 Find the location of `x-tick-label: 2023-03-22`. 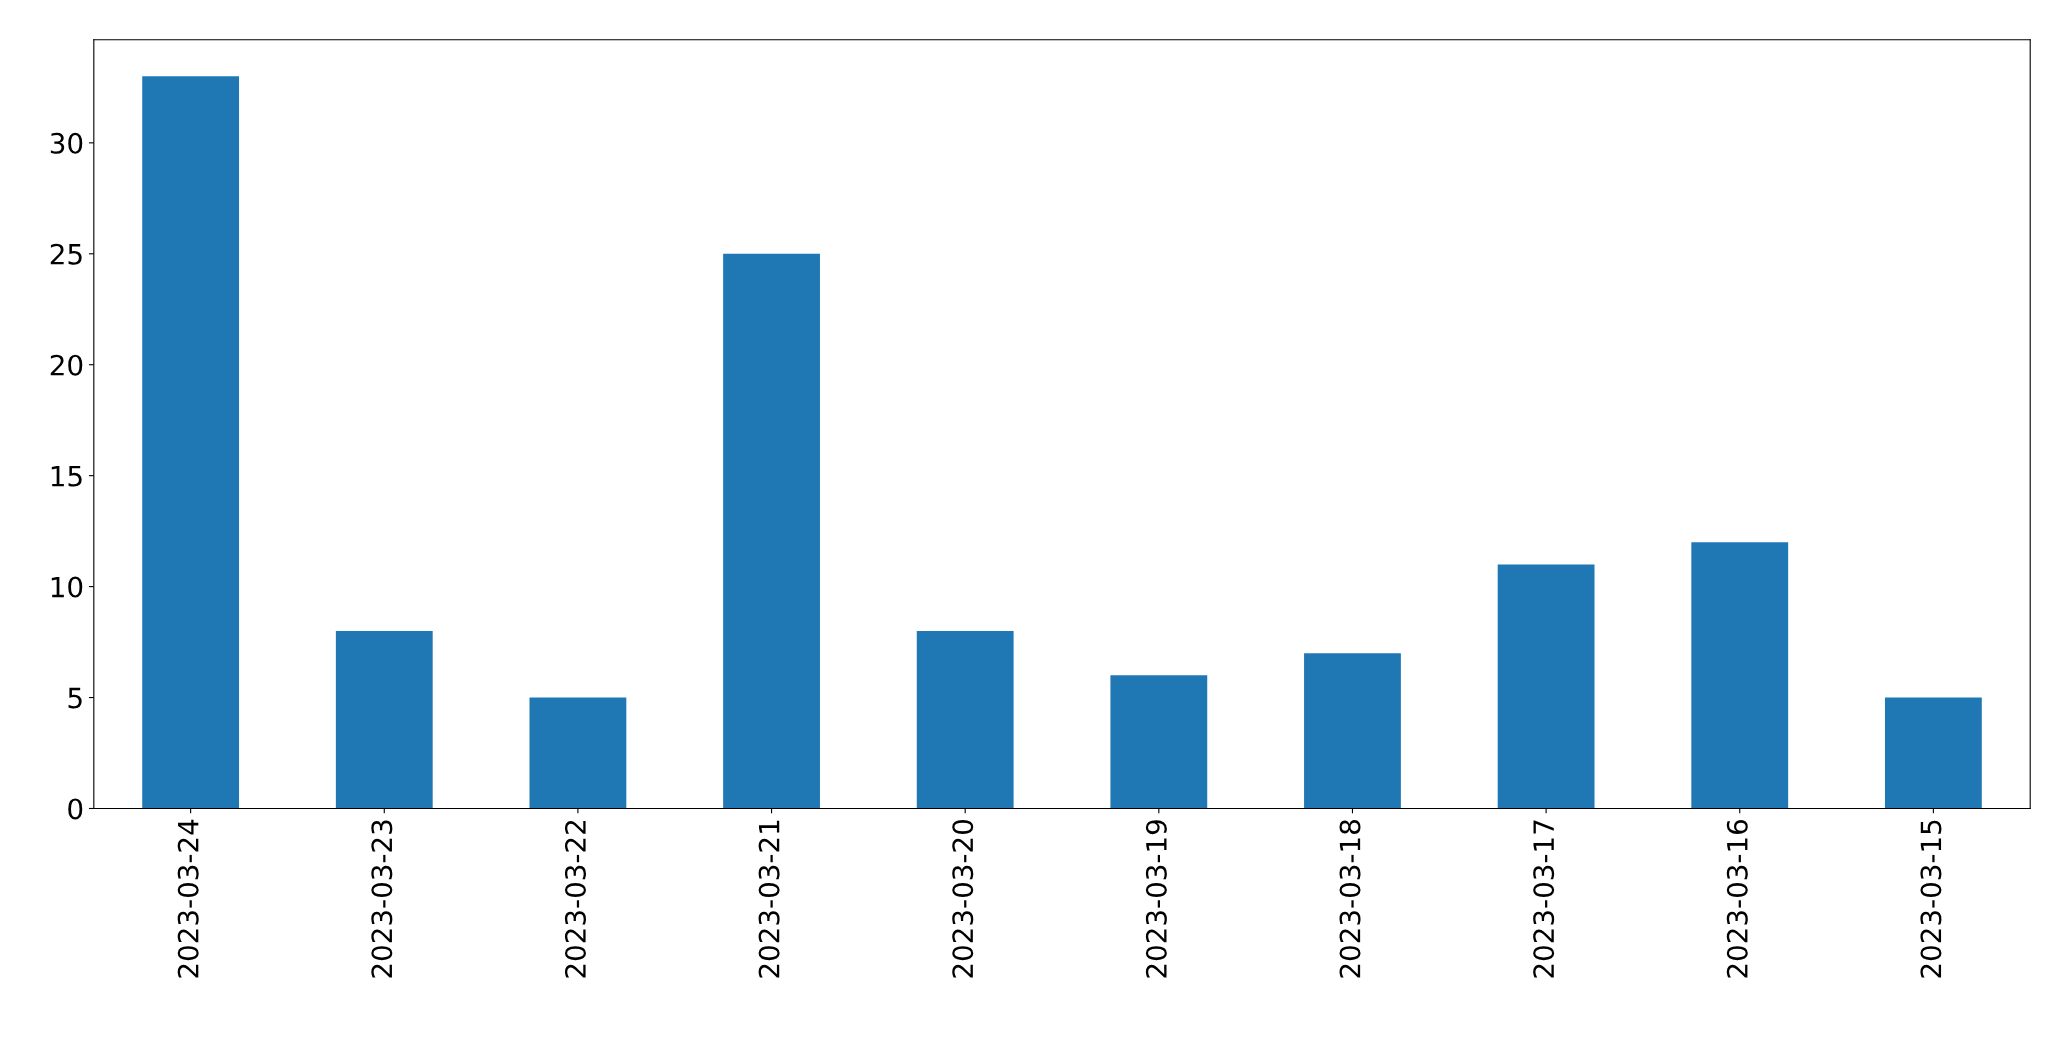

x-tick-label: 2023-03-22 is located at coordinates (575, 899).